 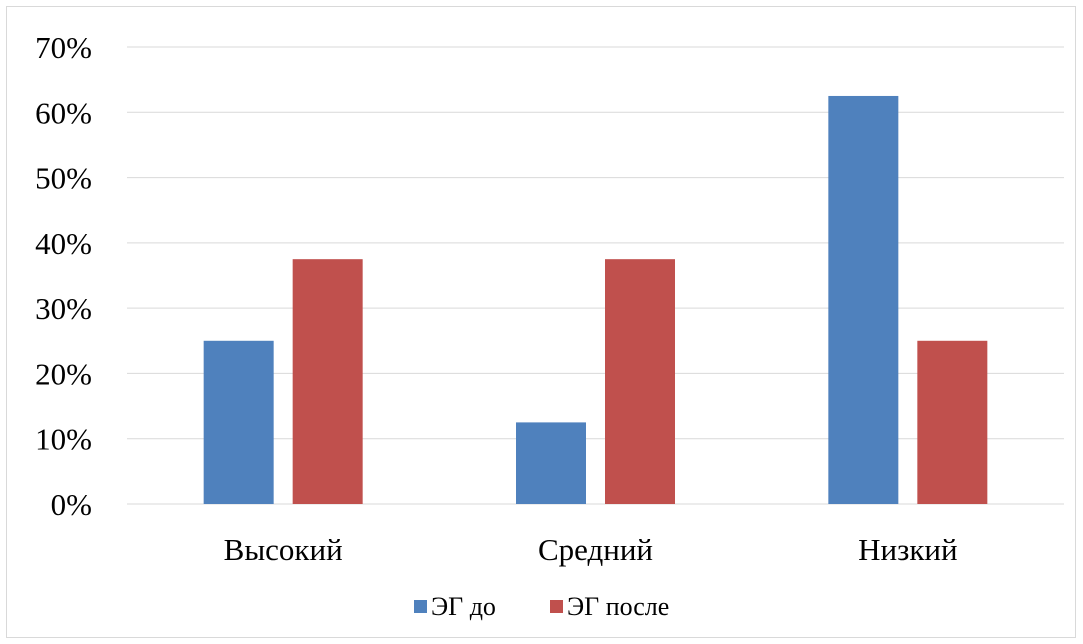 What do you see at coordinates (63, 112) in the screenshot?
I see `y-tick-label: 60%` at bounding box center [63, 112].